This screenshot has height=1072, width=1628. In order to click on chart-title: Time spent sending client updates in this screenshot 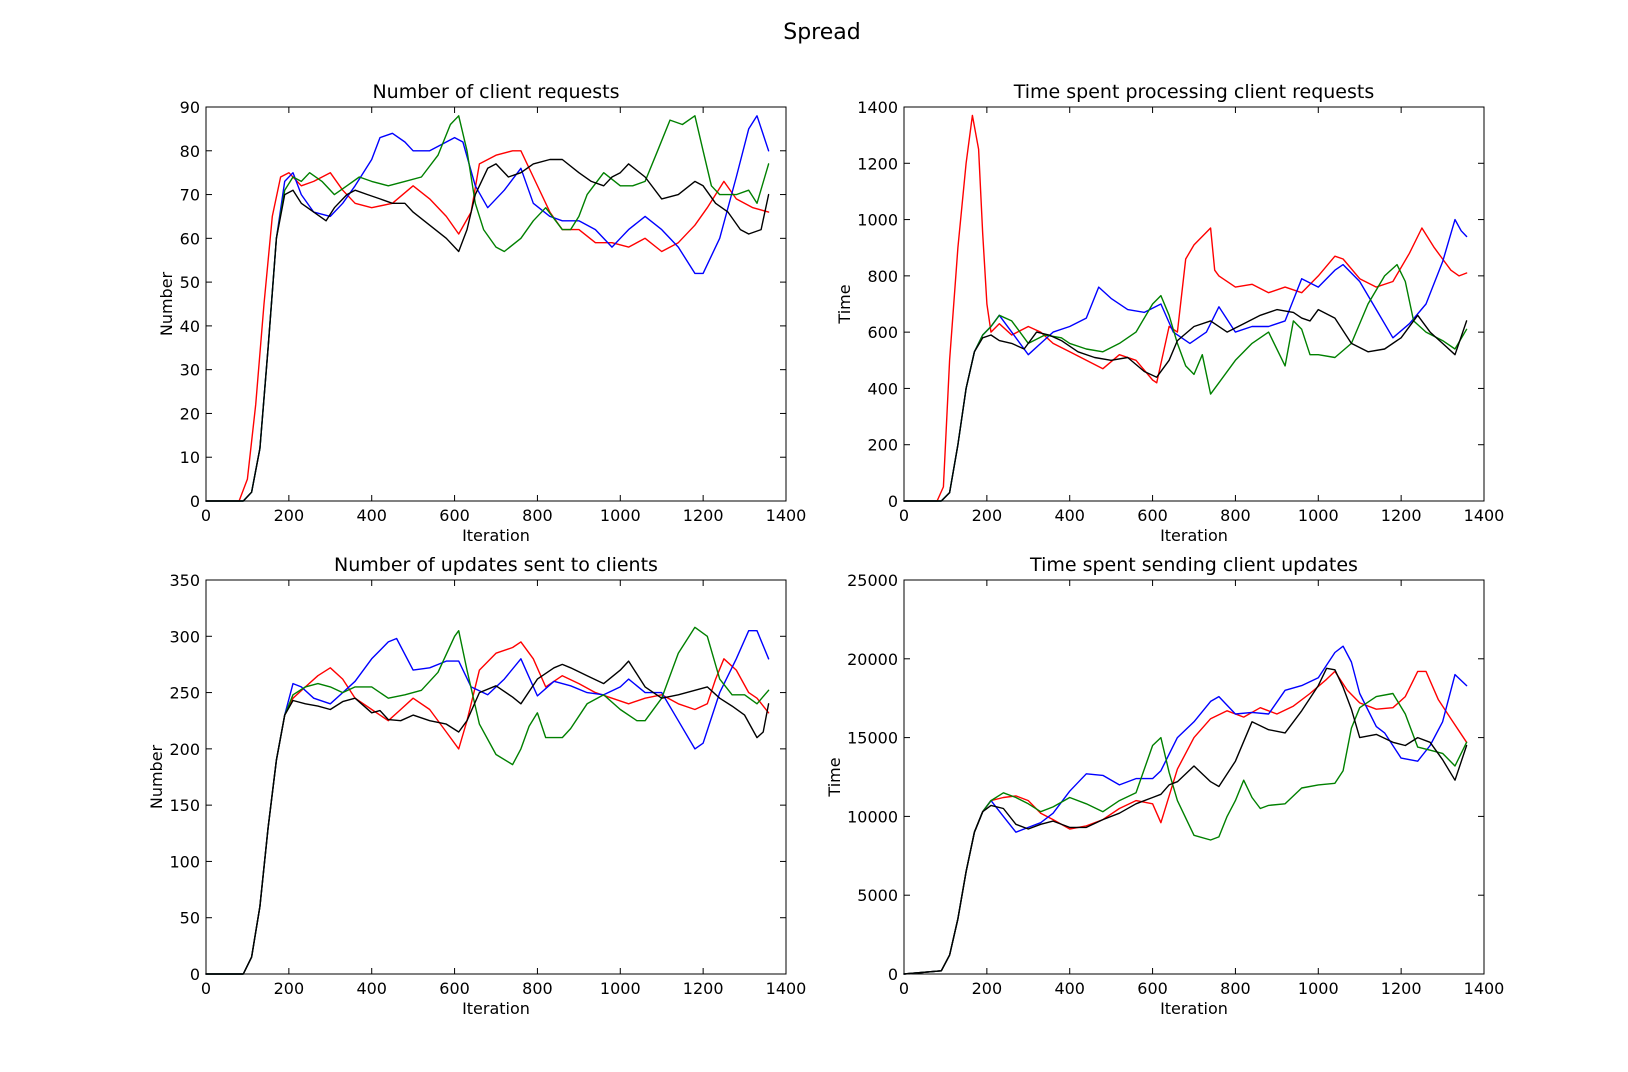, I will do `click(1193, 565)`.